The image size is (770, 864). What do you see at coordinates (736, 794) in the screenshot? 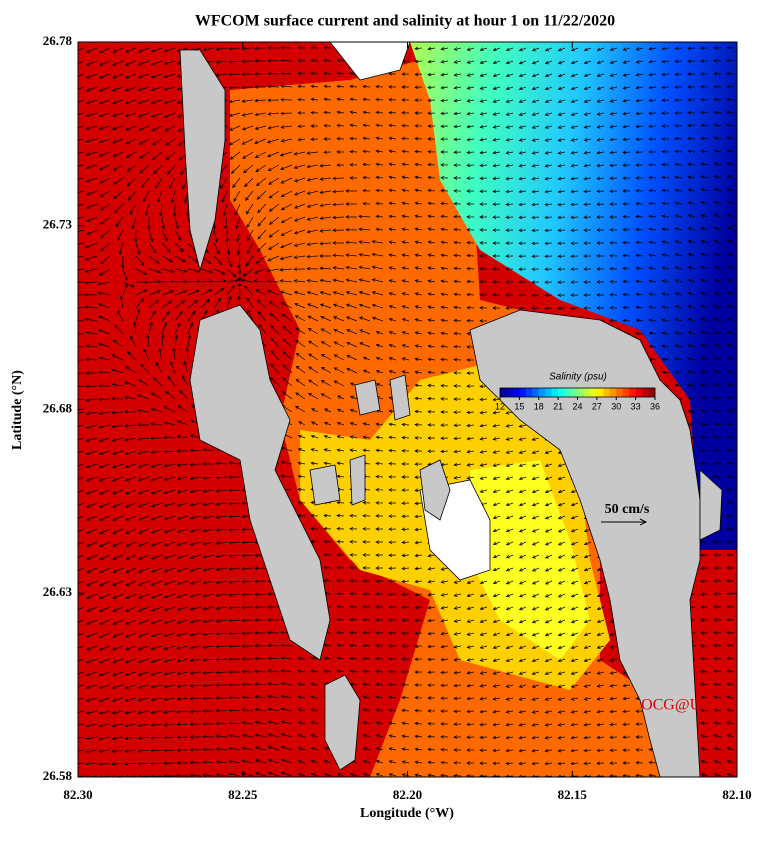
I see `x-tick-label: 82.10` at bounding box center [736, 794].